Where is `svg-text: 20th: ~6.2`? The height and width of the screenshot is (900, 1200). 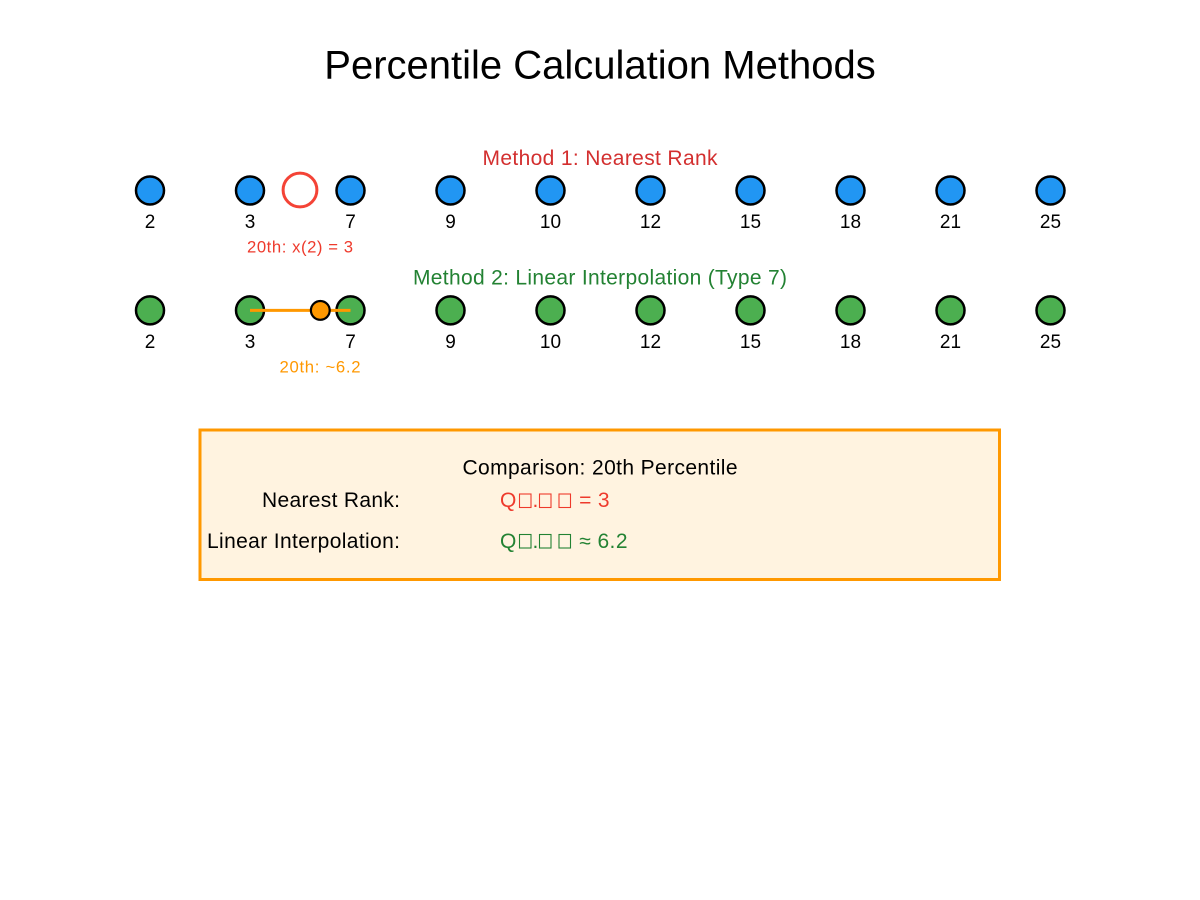
svg-text: 20th: ~6.2 is located at coordinates (320, 367).